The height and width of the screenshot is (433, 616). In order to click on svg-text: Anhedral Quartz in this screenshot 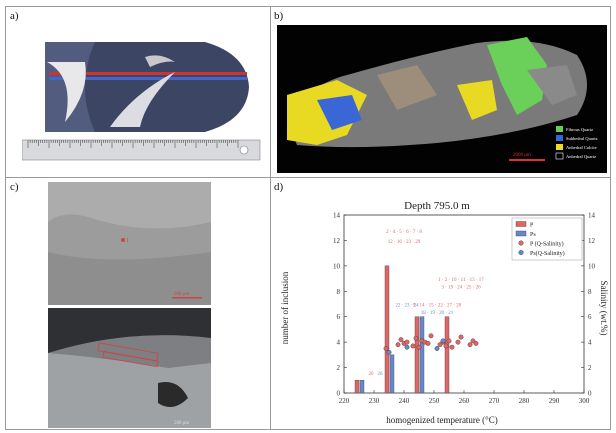, I will do `click(581, 156)`.